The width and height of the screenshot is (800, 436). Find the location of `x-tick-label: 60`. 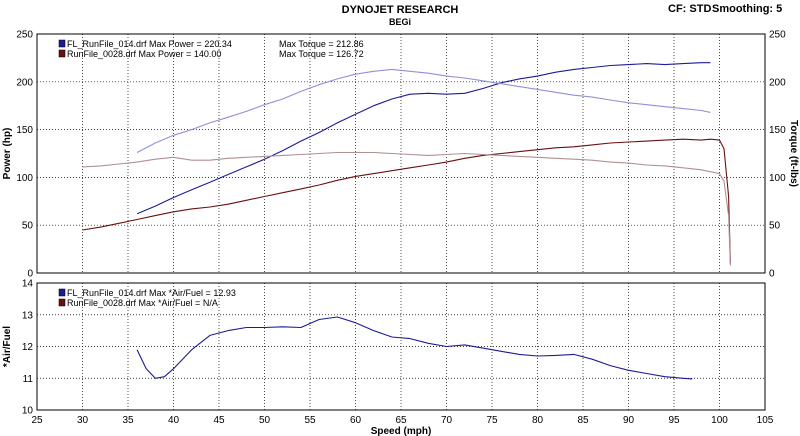

x-tick-label: 60 is located at coordinates (356, 420).